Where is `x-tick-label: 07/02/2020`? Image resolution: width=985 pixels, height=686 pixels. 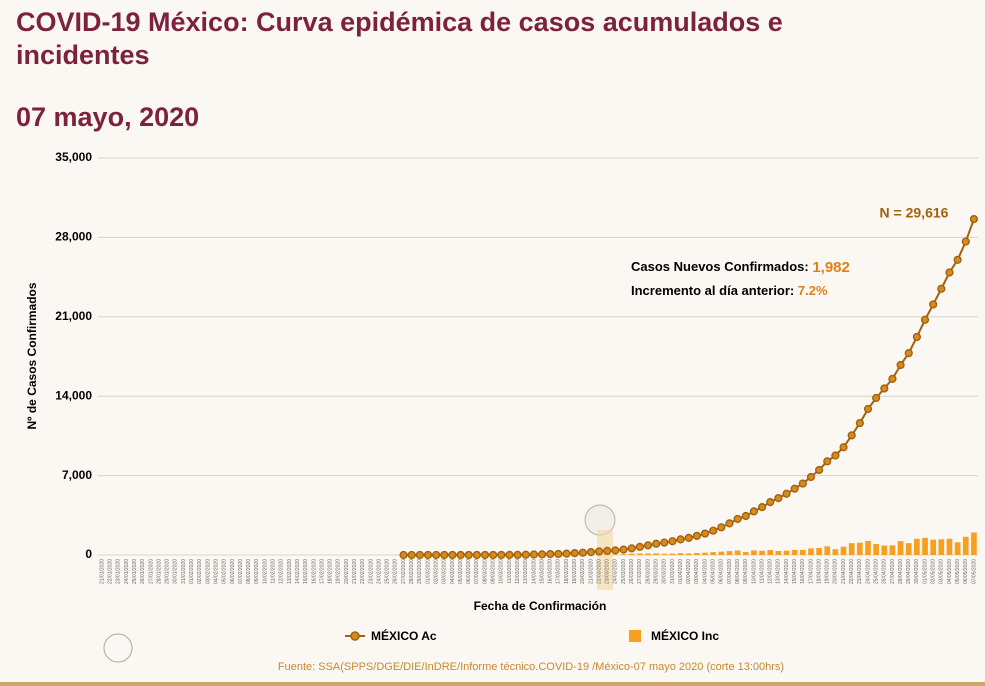
x-tick-label: 07/02/2020 is located at coordinates (241, 571).